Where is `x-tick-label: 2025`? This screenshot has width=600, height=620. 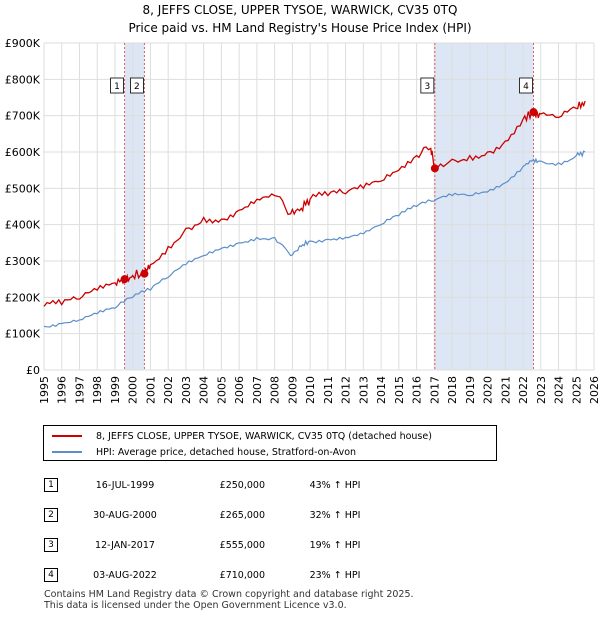 x-tick-label: 2025 is located at coordinates (576, 390).